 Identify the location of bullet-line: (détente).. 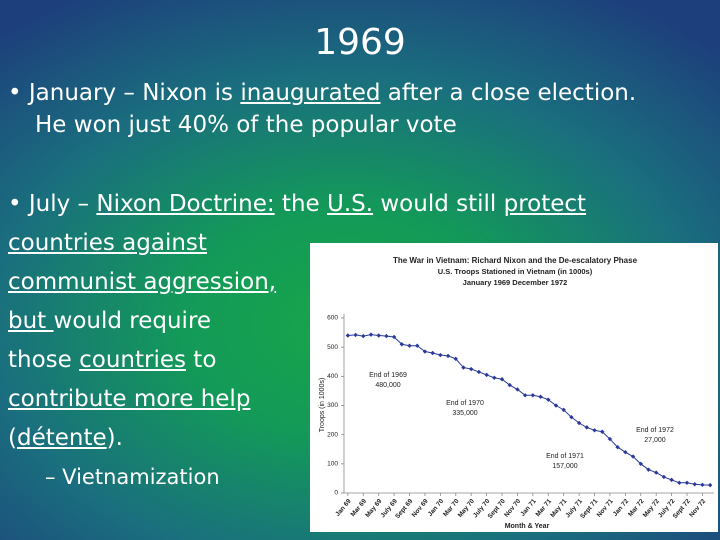
(65, 438).